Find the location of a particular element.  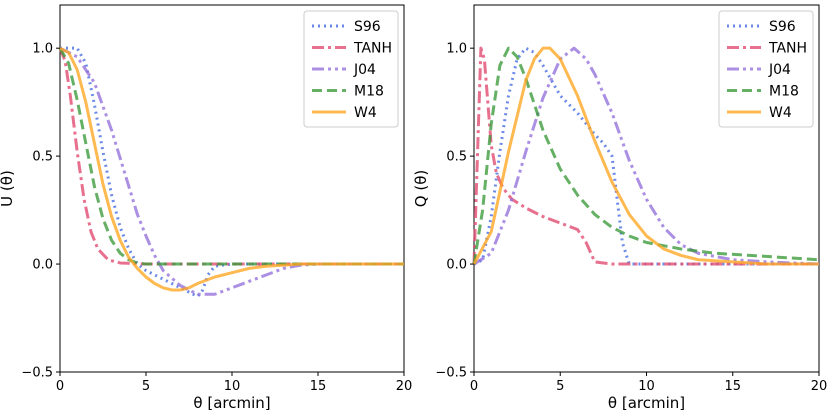

y-axis-label: U (θ) is located at coordinates (8, 188).